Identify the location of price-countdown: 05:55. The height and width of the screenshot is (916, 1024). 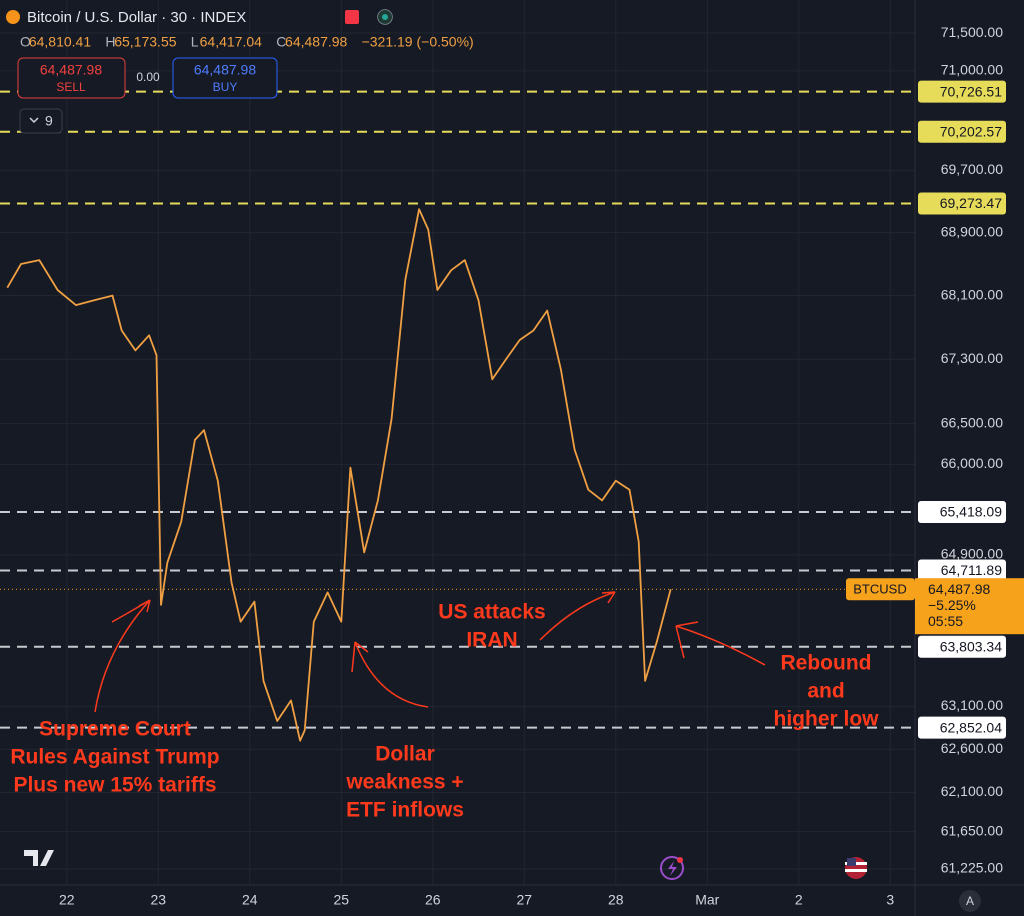
(945, 621).